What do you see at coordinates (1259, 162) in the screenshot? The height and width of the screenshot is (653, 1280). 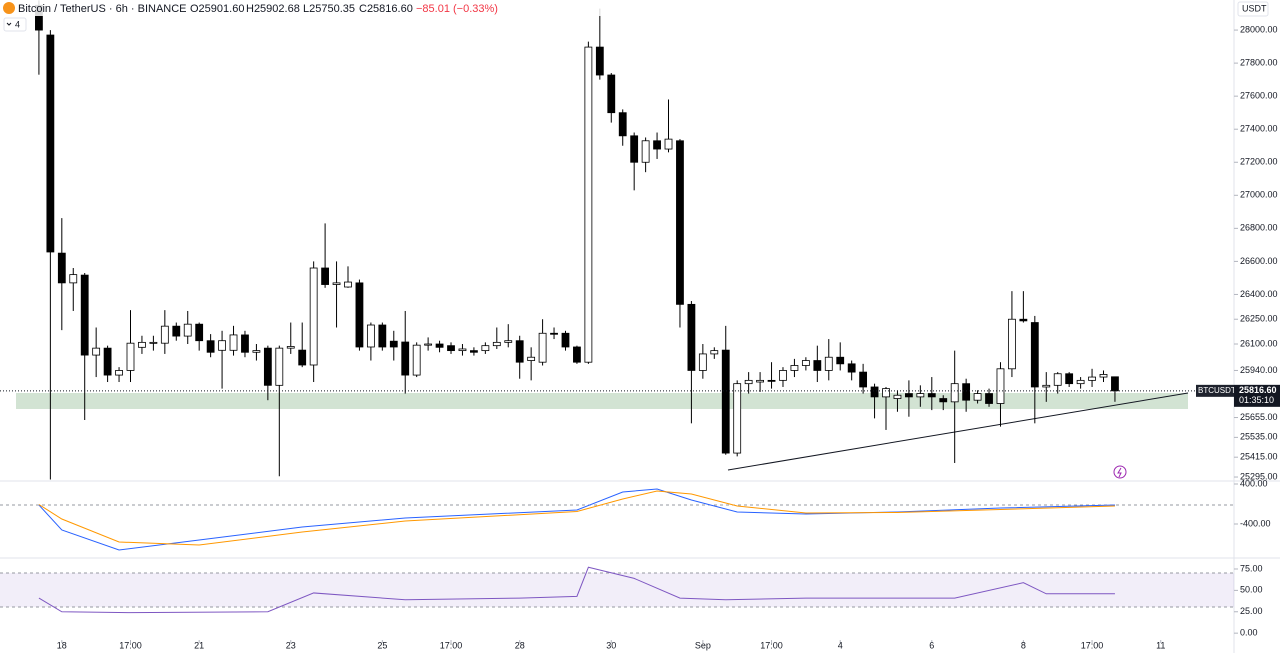 I see `y-tick-label: 27200.00` at bounding box center [1259, 162].